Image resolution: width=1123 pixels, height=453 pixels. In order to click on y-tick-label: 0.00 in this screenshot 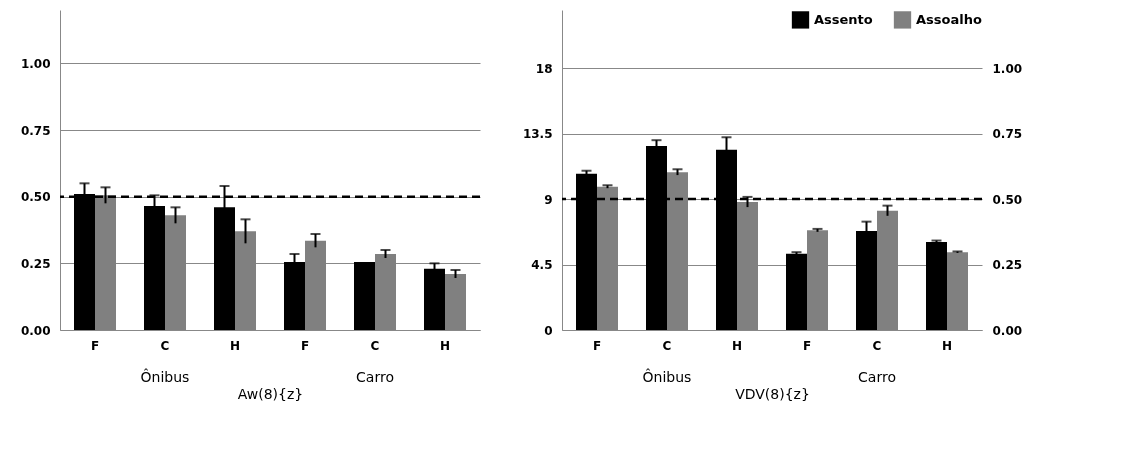, I will do `click(35, 330)`.